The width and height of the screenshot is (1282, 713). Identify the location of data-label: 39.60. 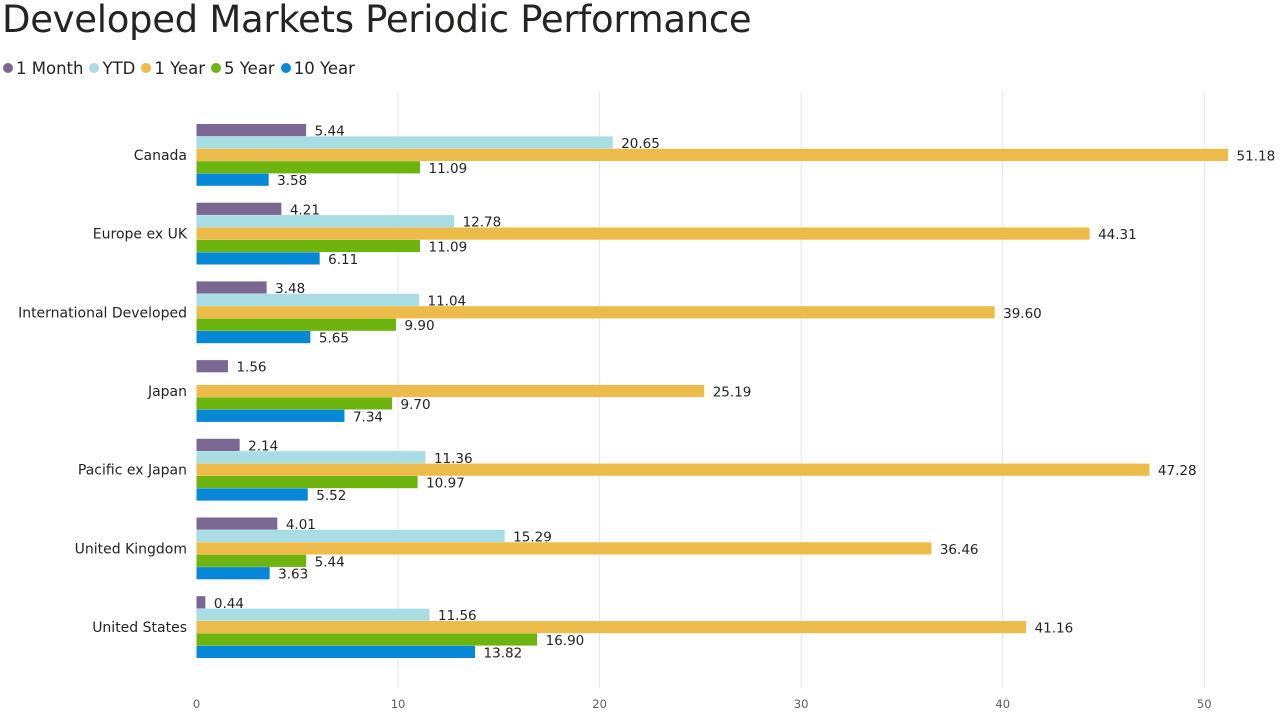
(1022, 314).